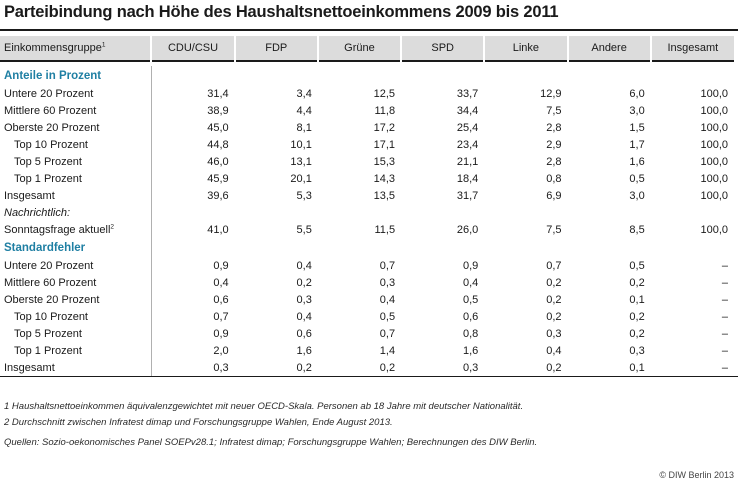  Describe the element at coordinates (218, 145) in the screenshot. I see `table-cell: 44,8` at that location.